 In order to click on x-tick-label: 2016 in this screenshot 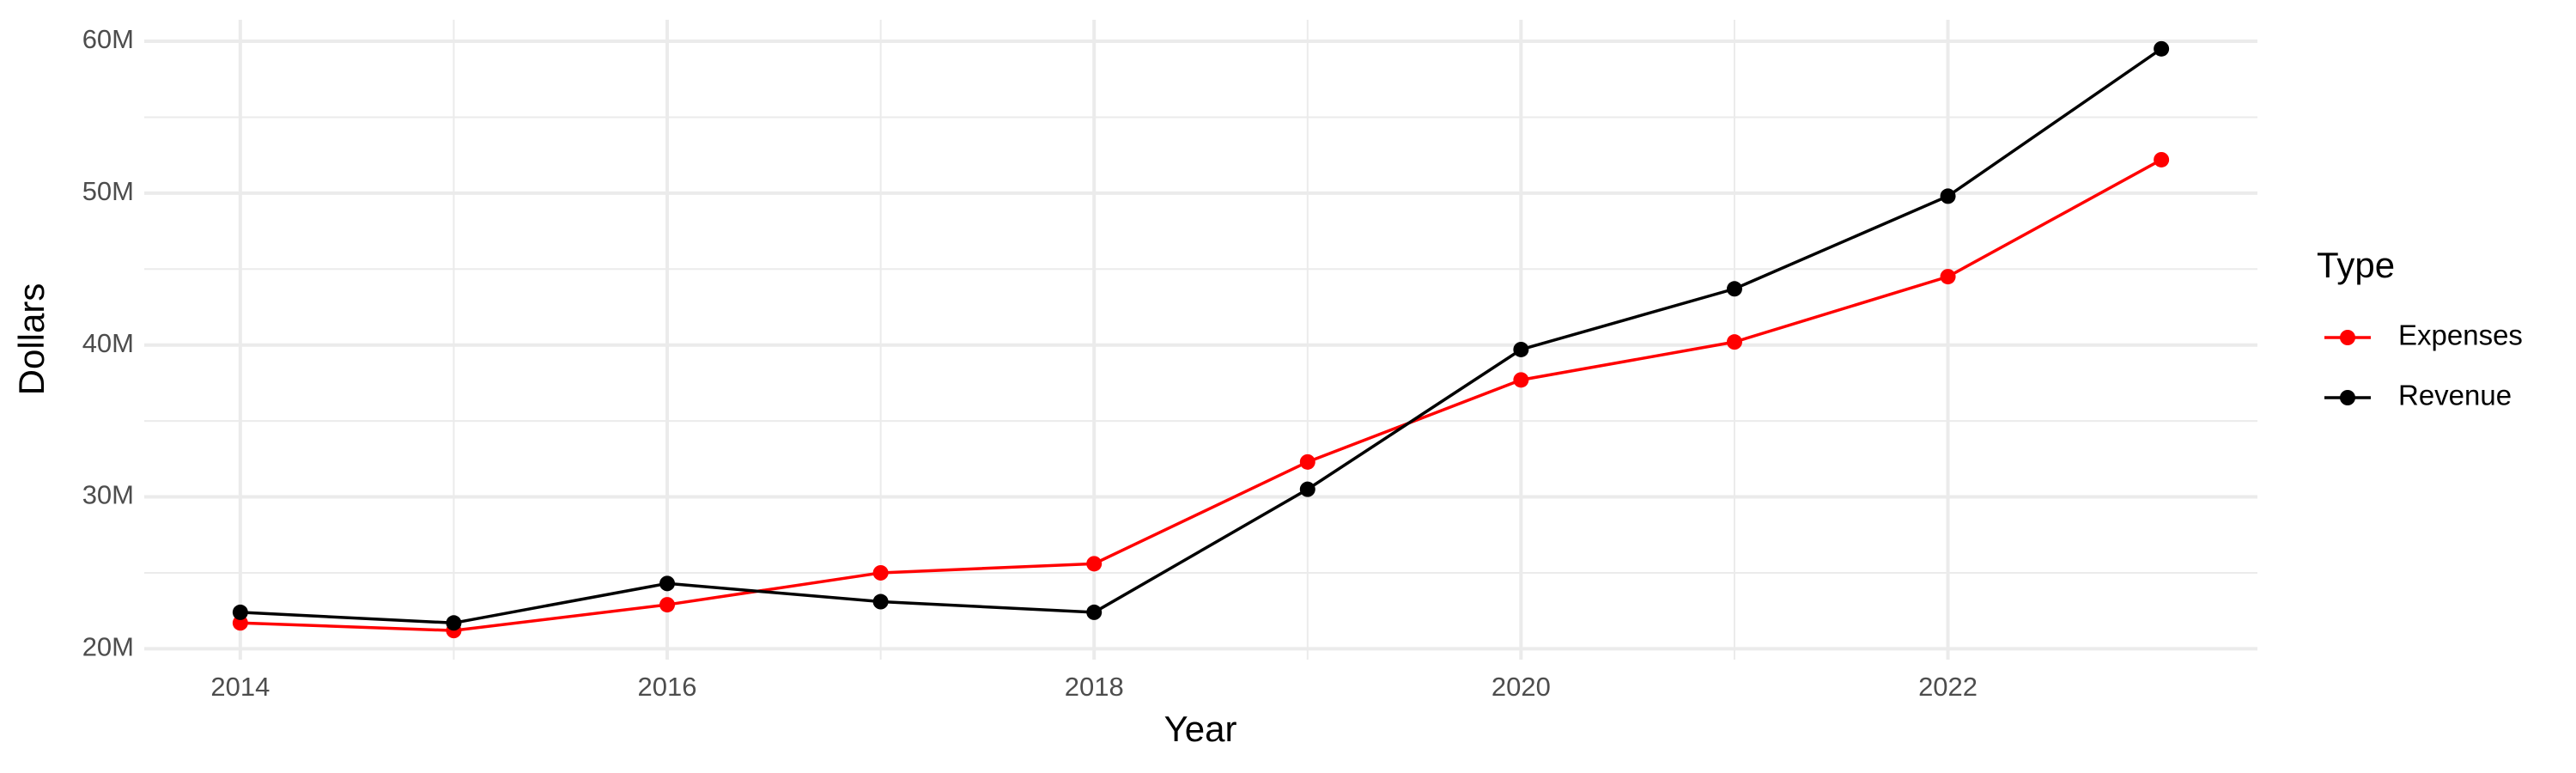, I will do `click(667, 687)`.